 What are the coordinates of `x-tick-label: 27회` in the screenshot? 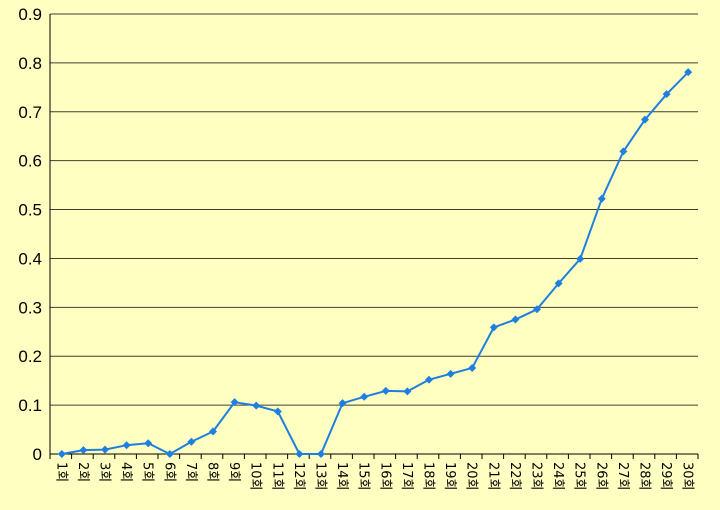 It's located at (622, 476).